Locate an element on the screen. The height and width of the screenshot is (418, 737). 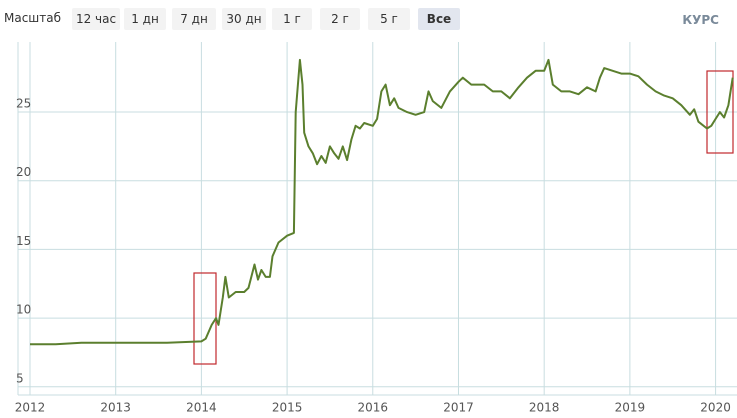
scale-button: 2 г is located at coordinates (340, 19).